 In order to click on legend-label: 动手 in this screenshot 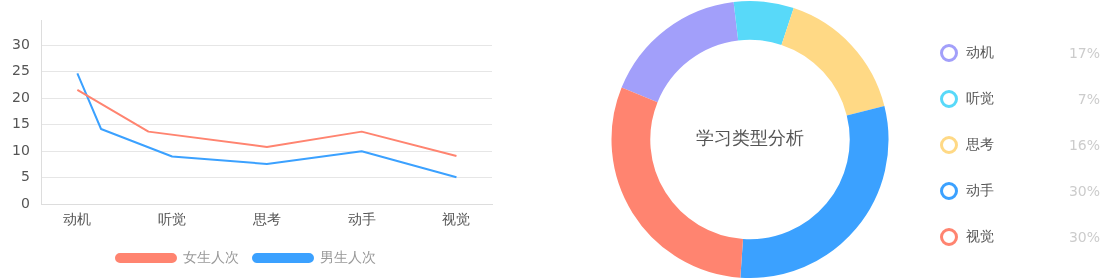, I will do `click(980, 191)`.